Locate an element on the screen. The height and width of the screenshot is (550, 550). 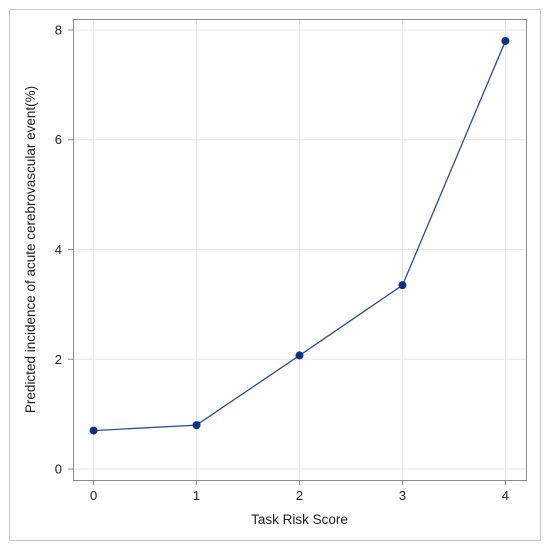
x-tick-label: 0 is located at coordinates (93, 495).